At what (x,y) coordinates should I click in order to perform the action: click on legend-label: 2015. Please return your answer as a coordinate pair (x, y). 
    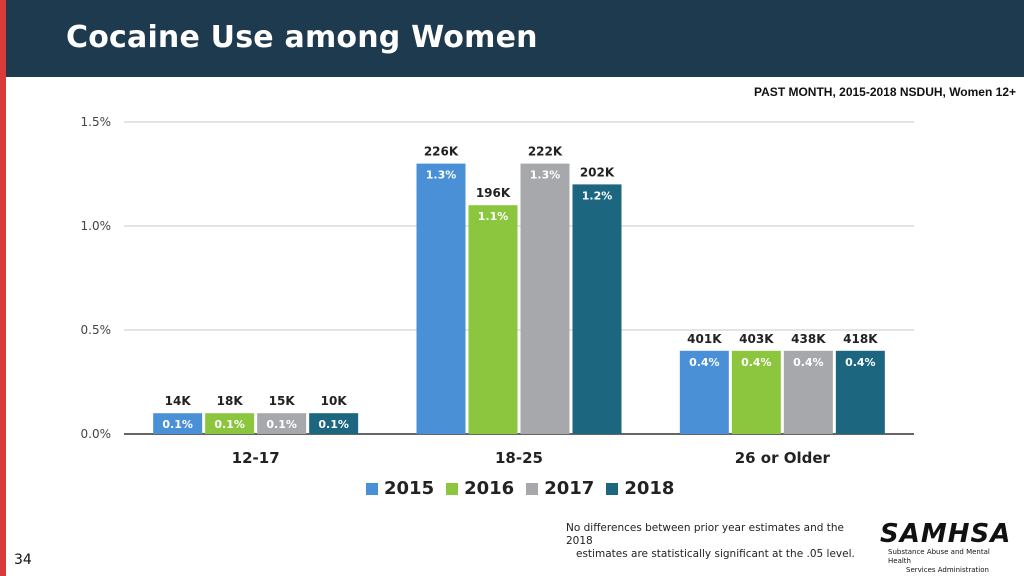
    Looking at the image, I should click on (409, 488).